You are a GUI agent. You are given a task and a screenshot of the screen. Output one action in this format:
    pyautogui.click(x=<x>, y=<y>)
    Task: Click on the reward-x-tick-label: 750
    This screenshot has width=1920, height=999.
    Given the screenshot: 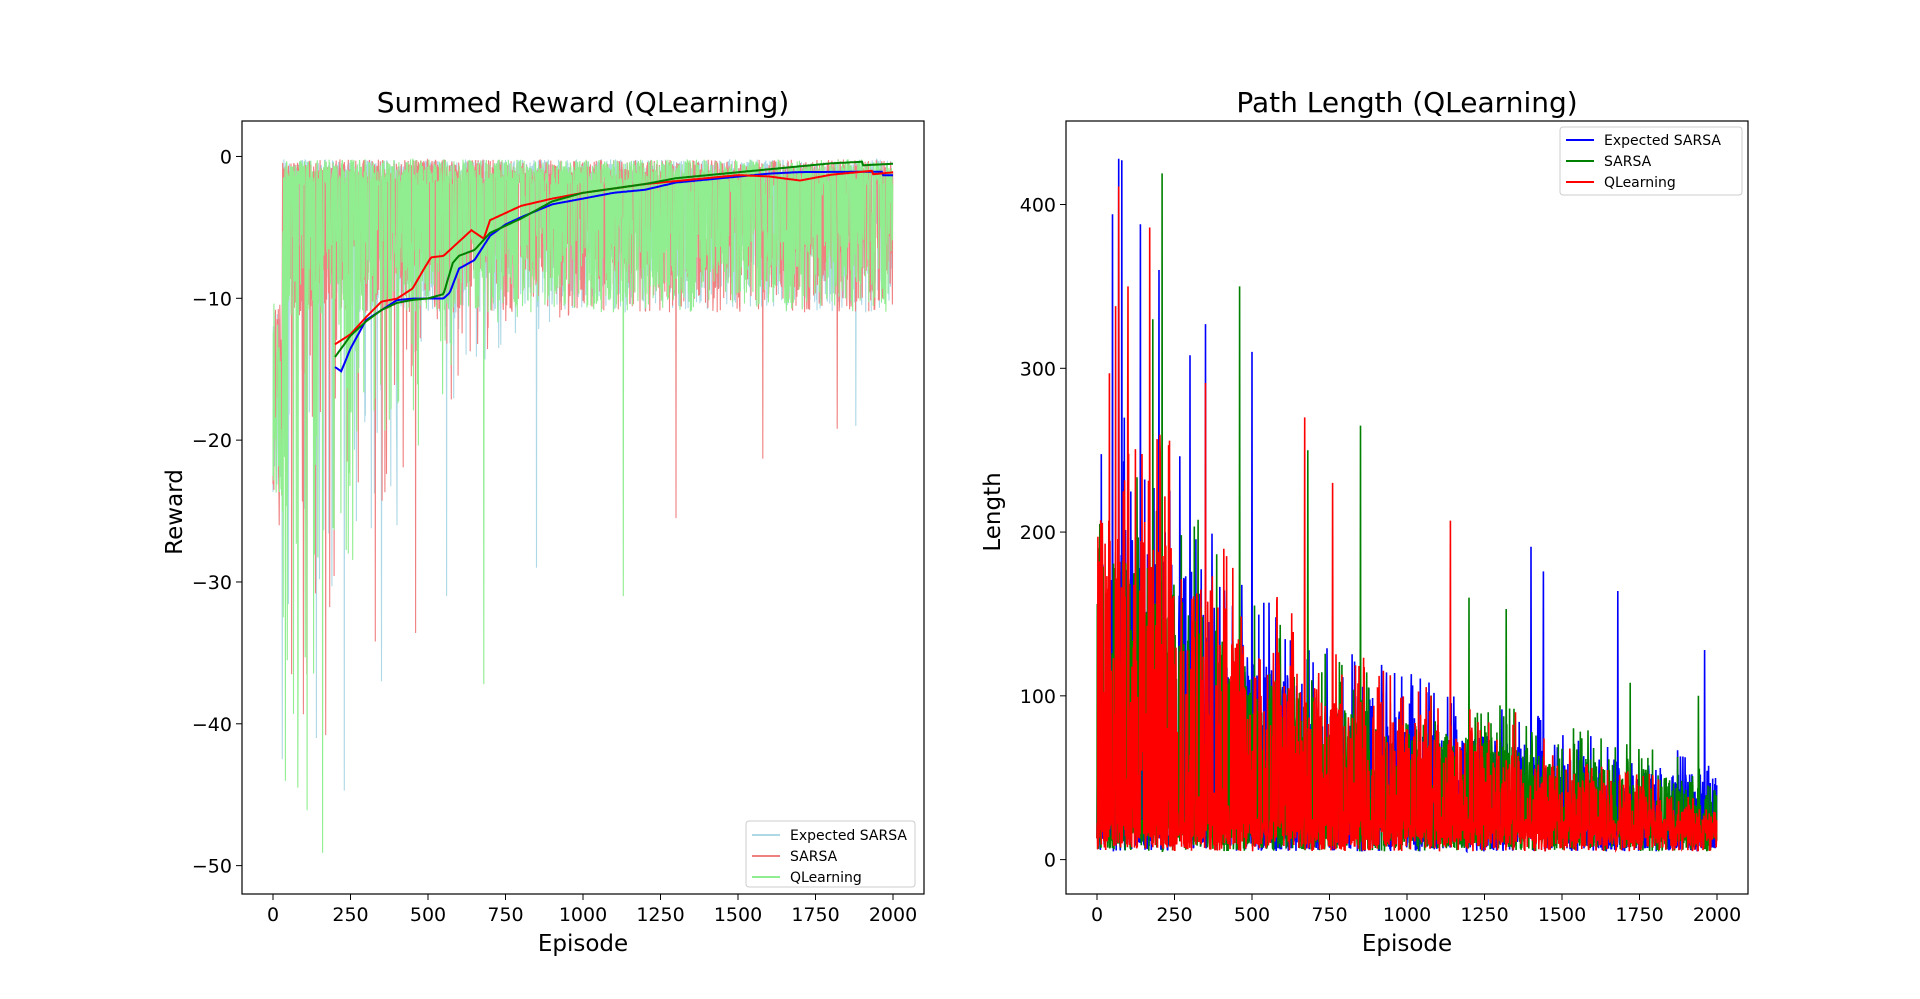 What is the action you would take?
    pyautogui.click(x=505, y=915)
    